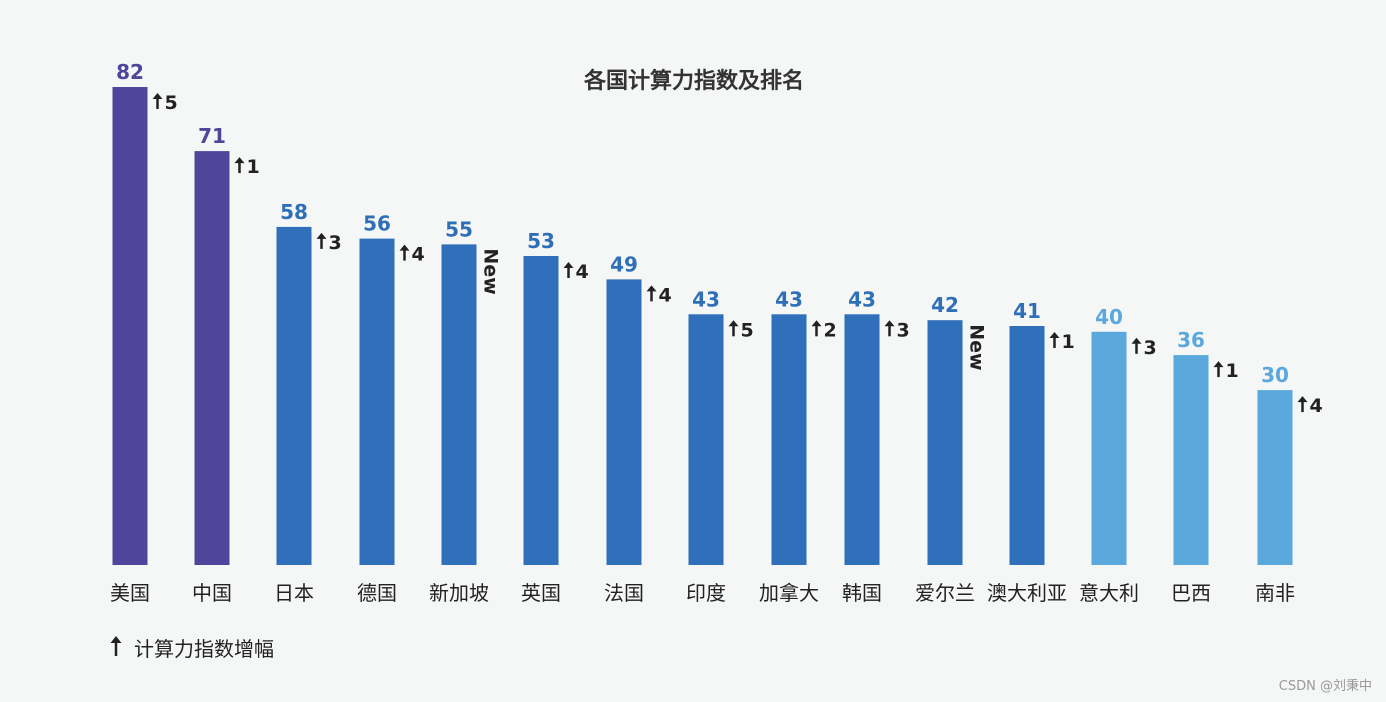 This screenshot has height=702, width=1386. I want to click on value-label: 58, so click(294, 212).